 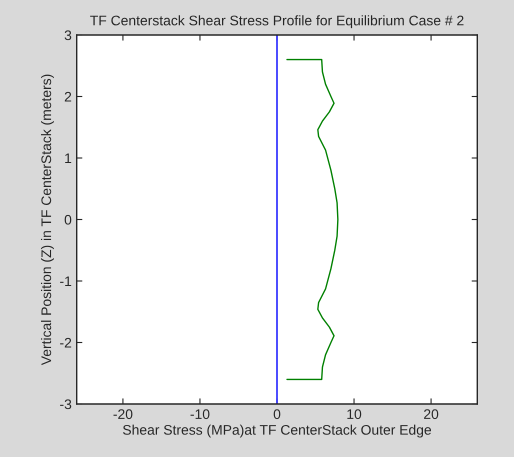 What do you see at coordinates (68, 158) in the screenshot?
I see `y-tick-label: 1` at bounding box center [68, 158].